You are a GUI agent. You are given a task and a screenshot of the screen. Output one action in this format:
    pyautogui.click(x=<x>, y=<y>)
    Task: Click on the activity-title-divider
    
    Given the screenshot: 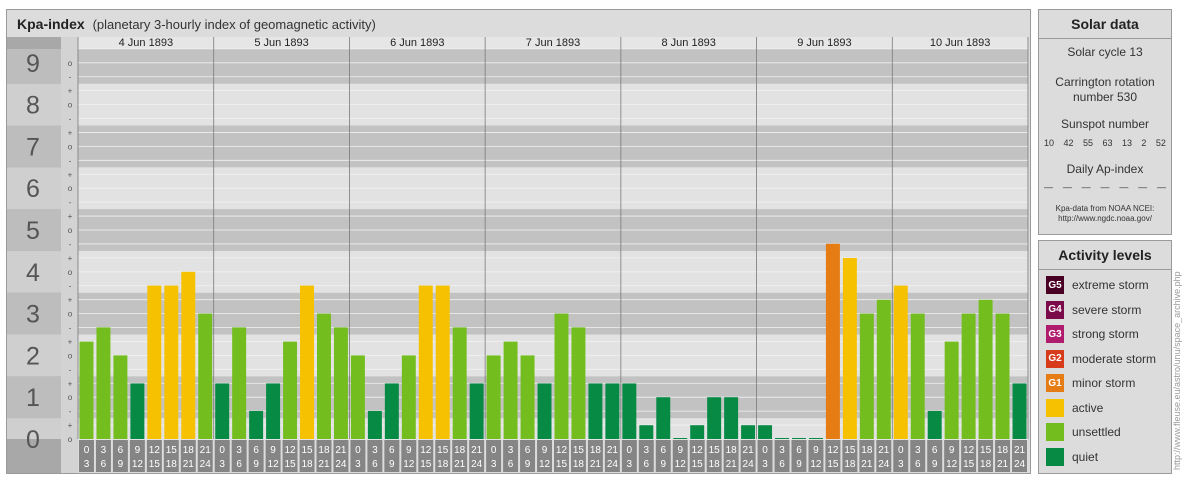 What is the action you would take?
    pyautogui.click(x=1105, y=269)
    